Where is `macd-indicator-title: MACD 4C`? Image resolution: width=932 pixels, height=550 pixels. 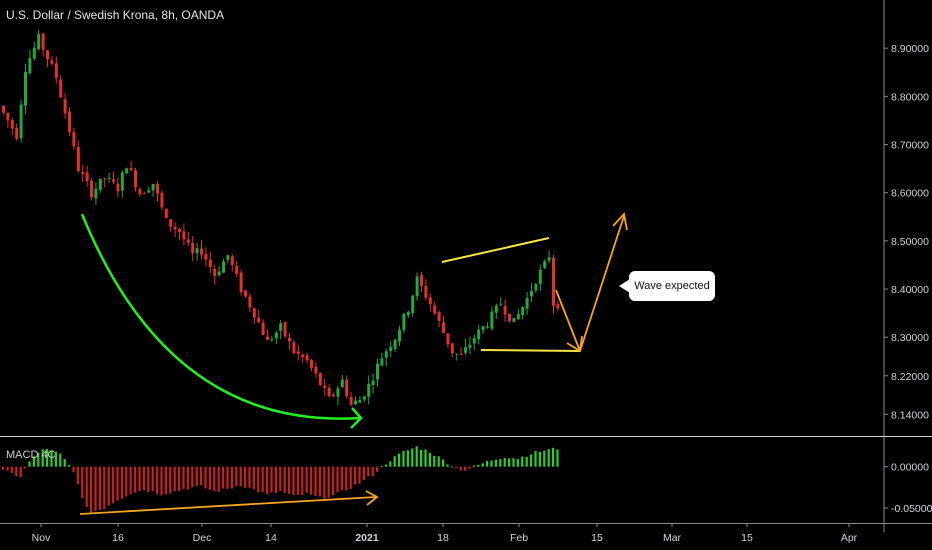 macd-indicator-title: MACD 4C is located at coordinates (31, 455).